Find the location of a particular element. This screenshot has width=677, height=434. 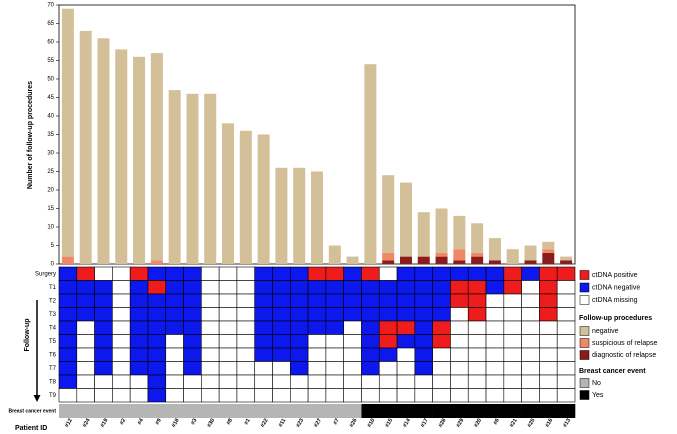

patient-id: #2 is located at coordinates (123, 422).